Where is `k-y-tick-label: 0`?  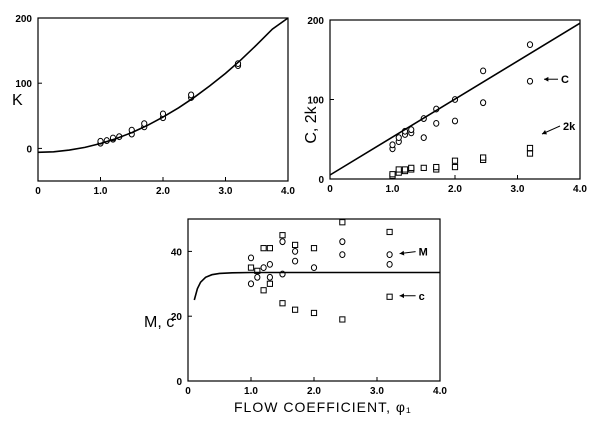 k-y-tick-label: 0 is located at coordinates (29, 149).